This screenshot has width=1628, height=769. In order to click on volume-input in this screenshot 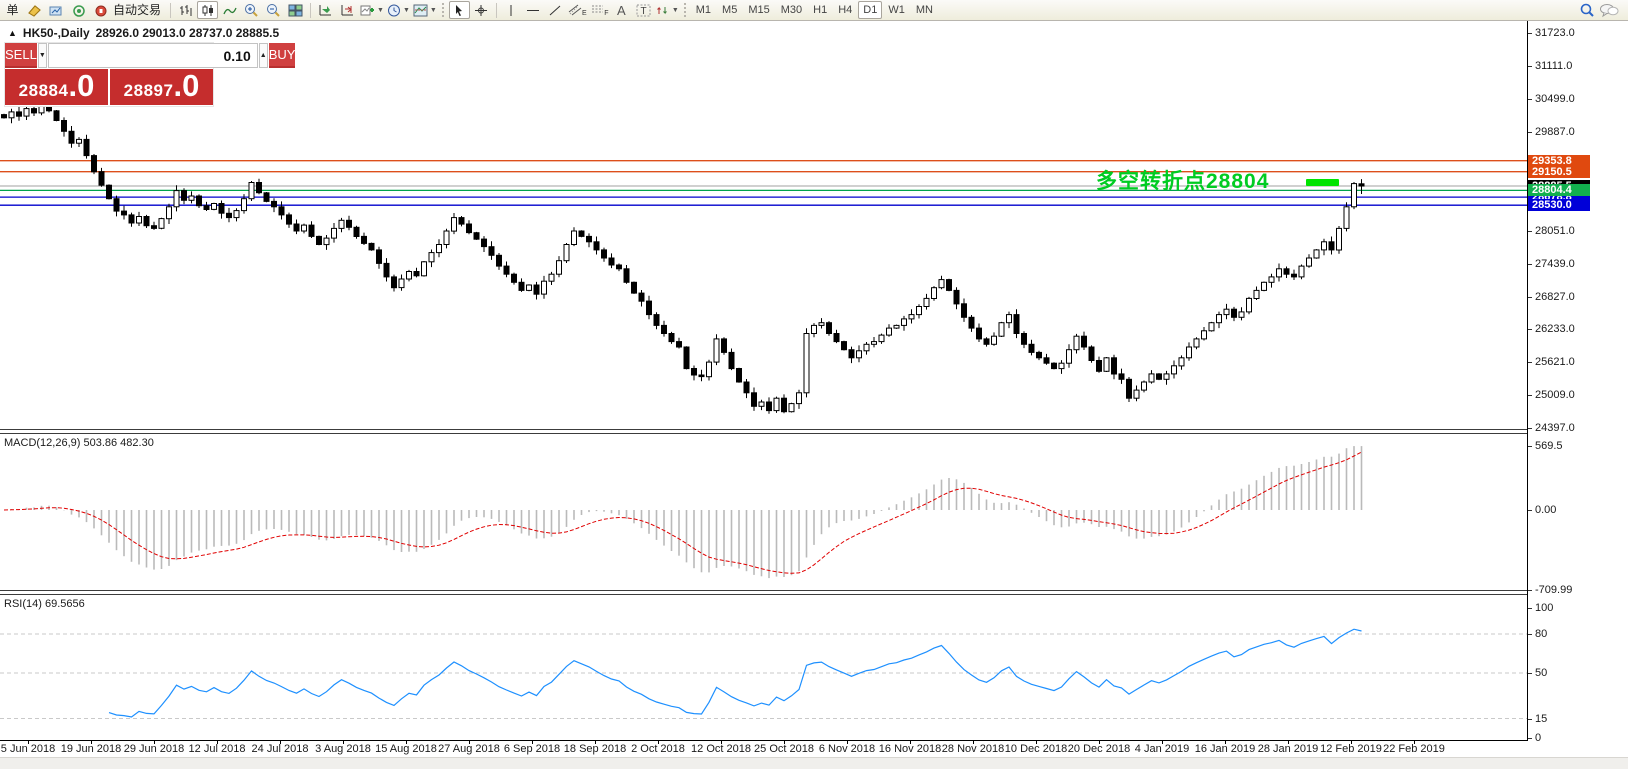, I will do `click(152, 55)`.